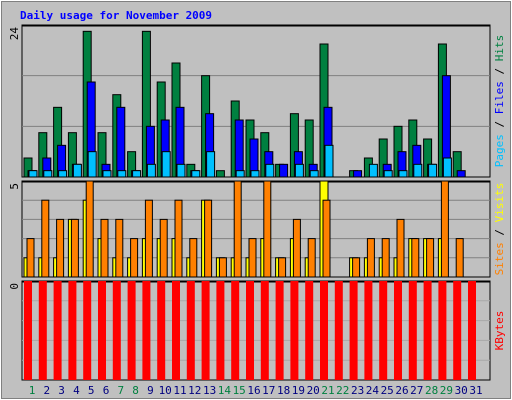  I want to click on x-tick-label: 11, so click(179, 390).